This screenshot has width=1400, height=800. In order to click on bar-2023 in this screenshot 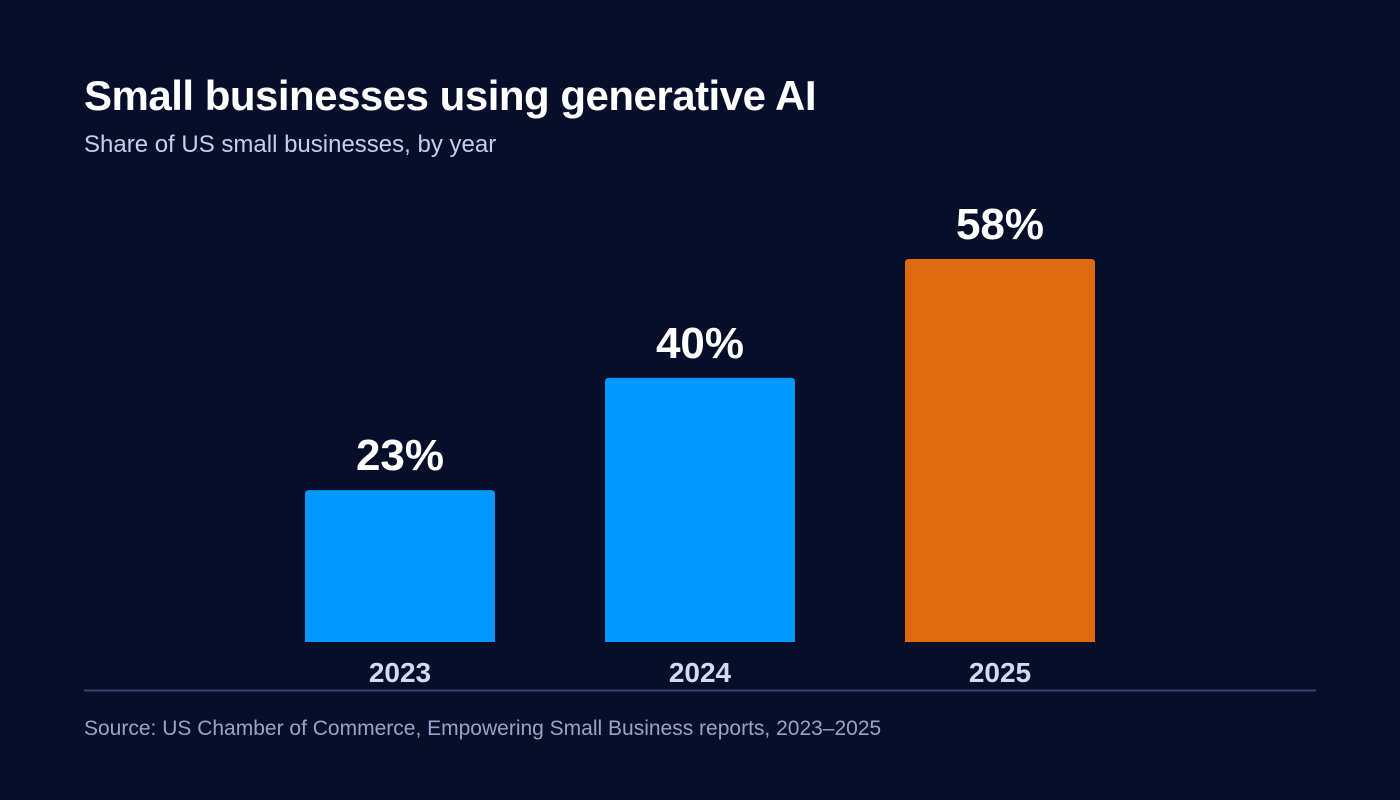, I will do `click(400, 566)`.